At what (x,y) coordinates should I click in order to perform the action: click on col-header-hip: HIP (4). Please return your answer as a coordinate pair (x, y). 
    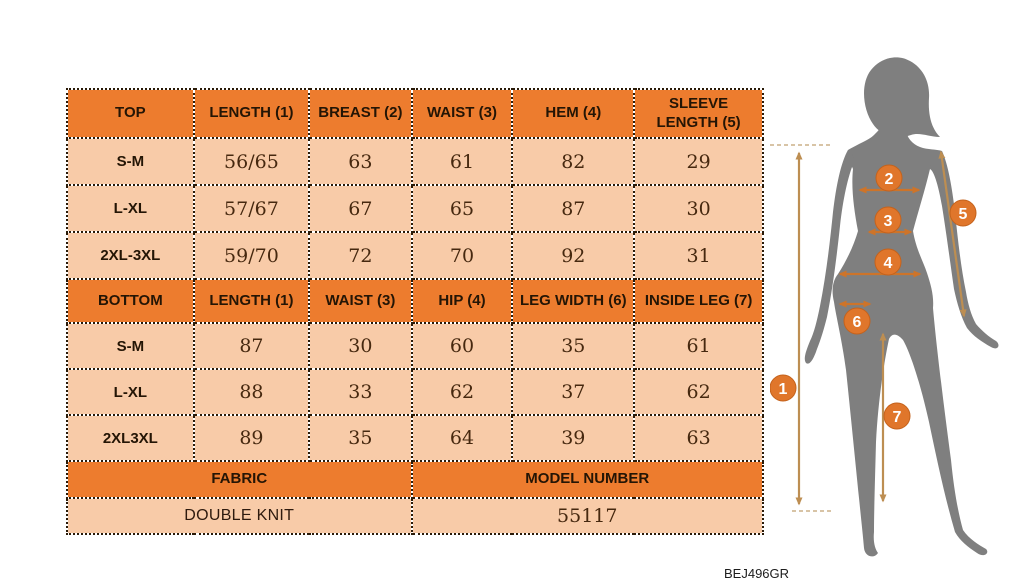
    Looking at the image, I should click on (462, 301).